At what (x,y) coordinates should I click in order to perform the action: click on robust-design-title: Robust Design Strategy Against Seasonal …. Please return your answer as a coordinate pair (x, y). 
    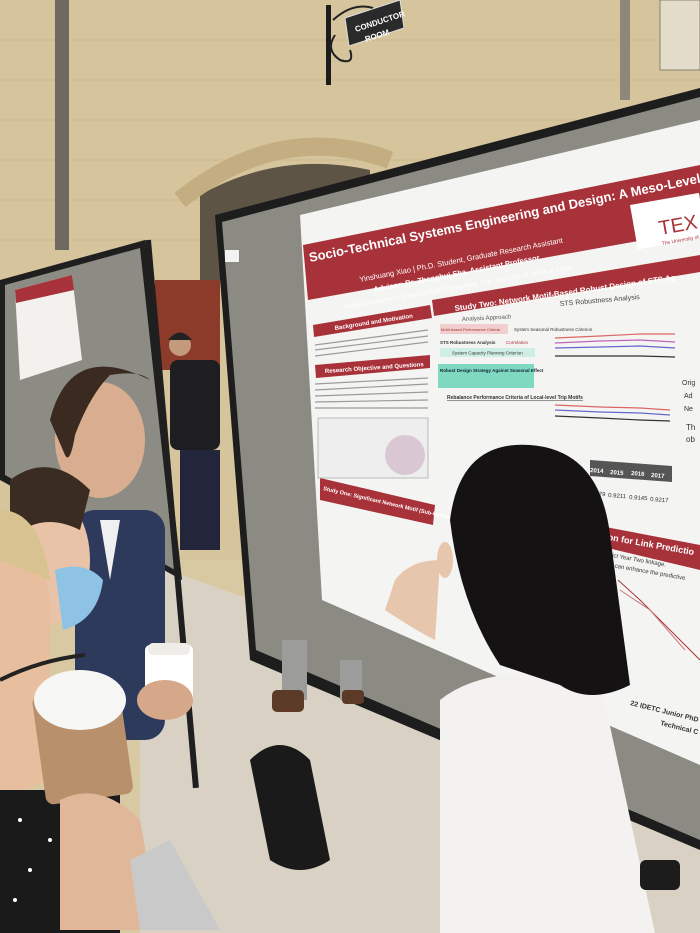
    Looking at the image, I should click on (492, 370).